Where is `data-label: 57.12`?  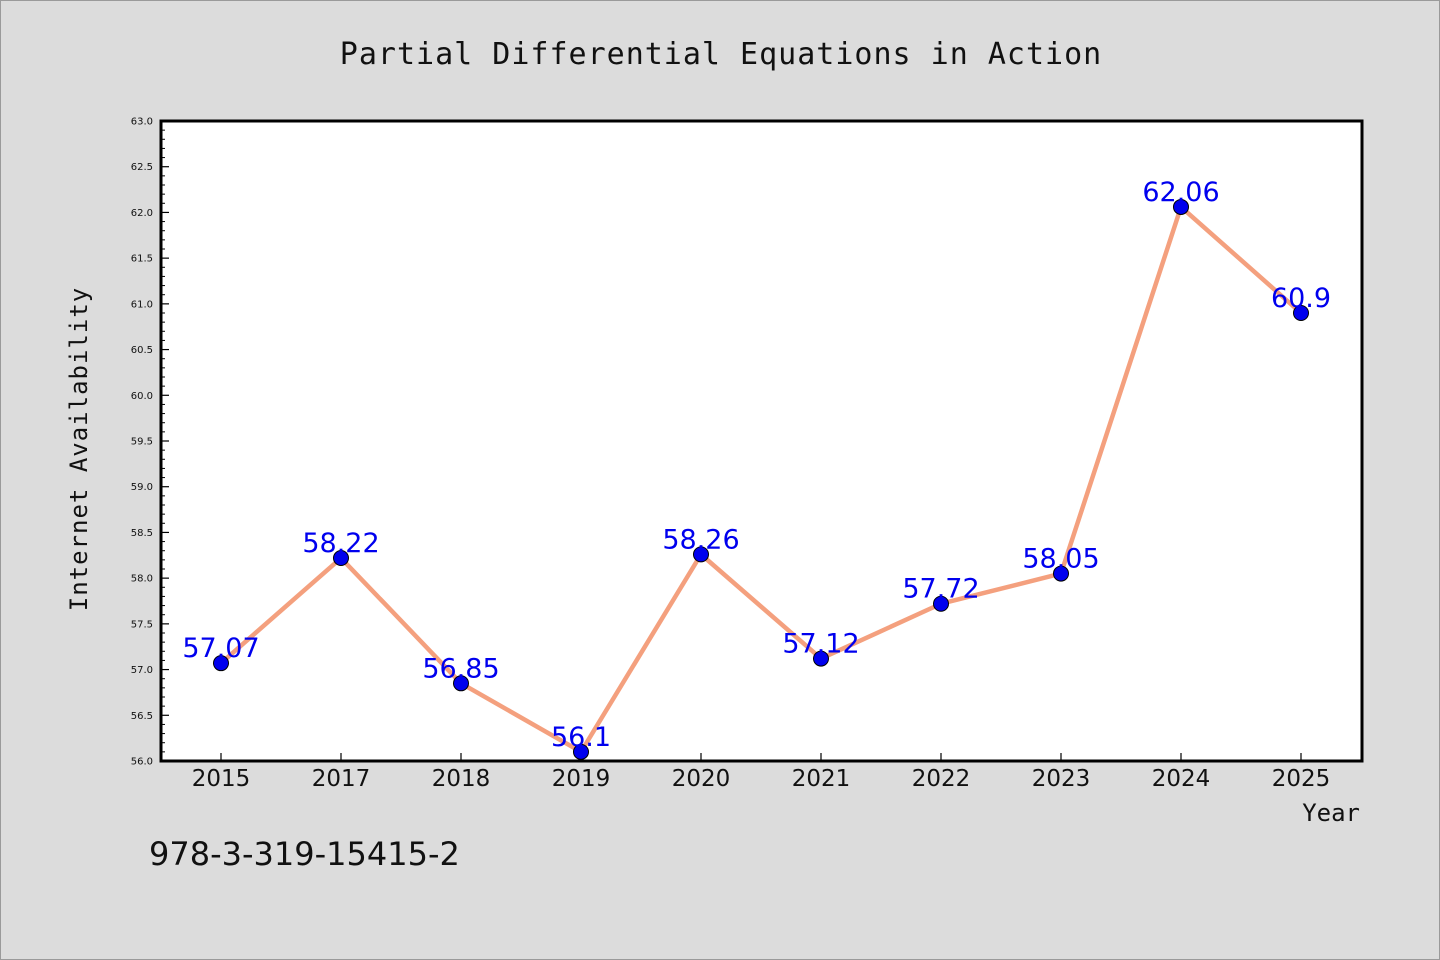
data-label: 57.12 is located at coordinates (820, 644).